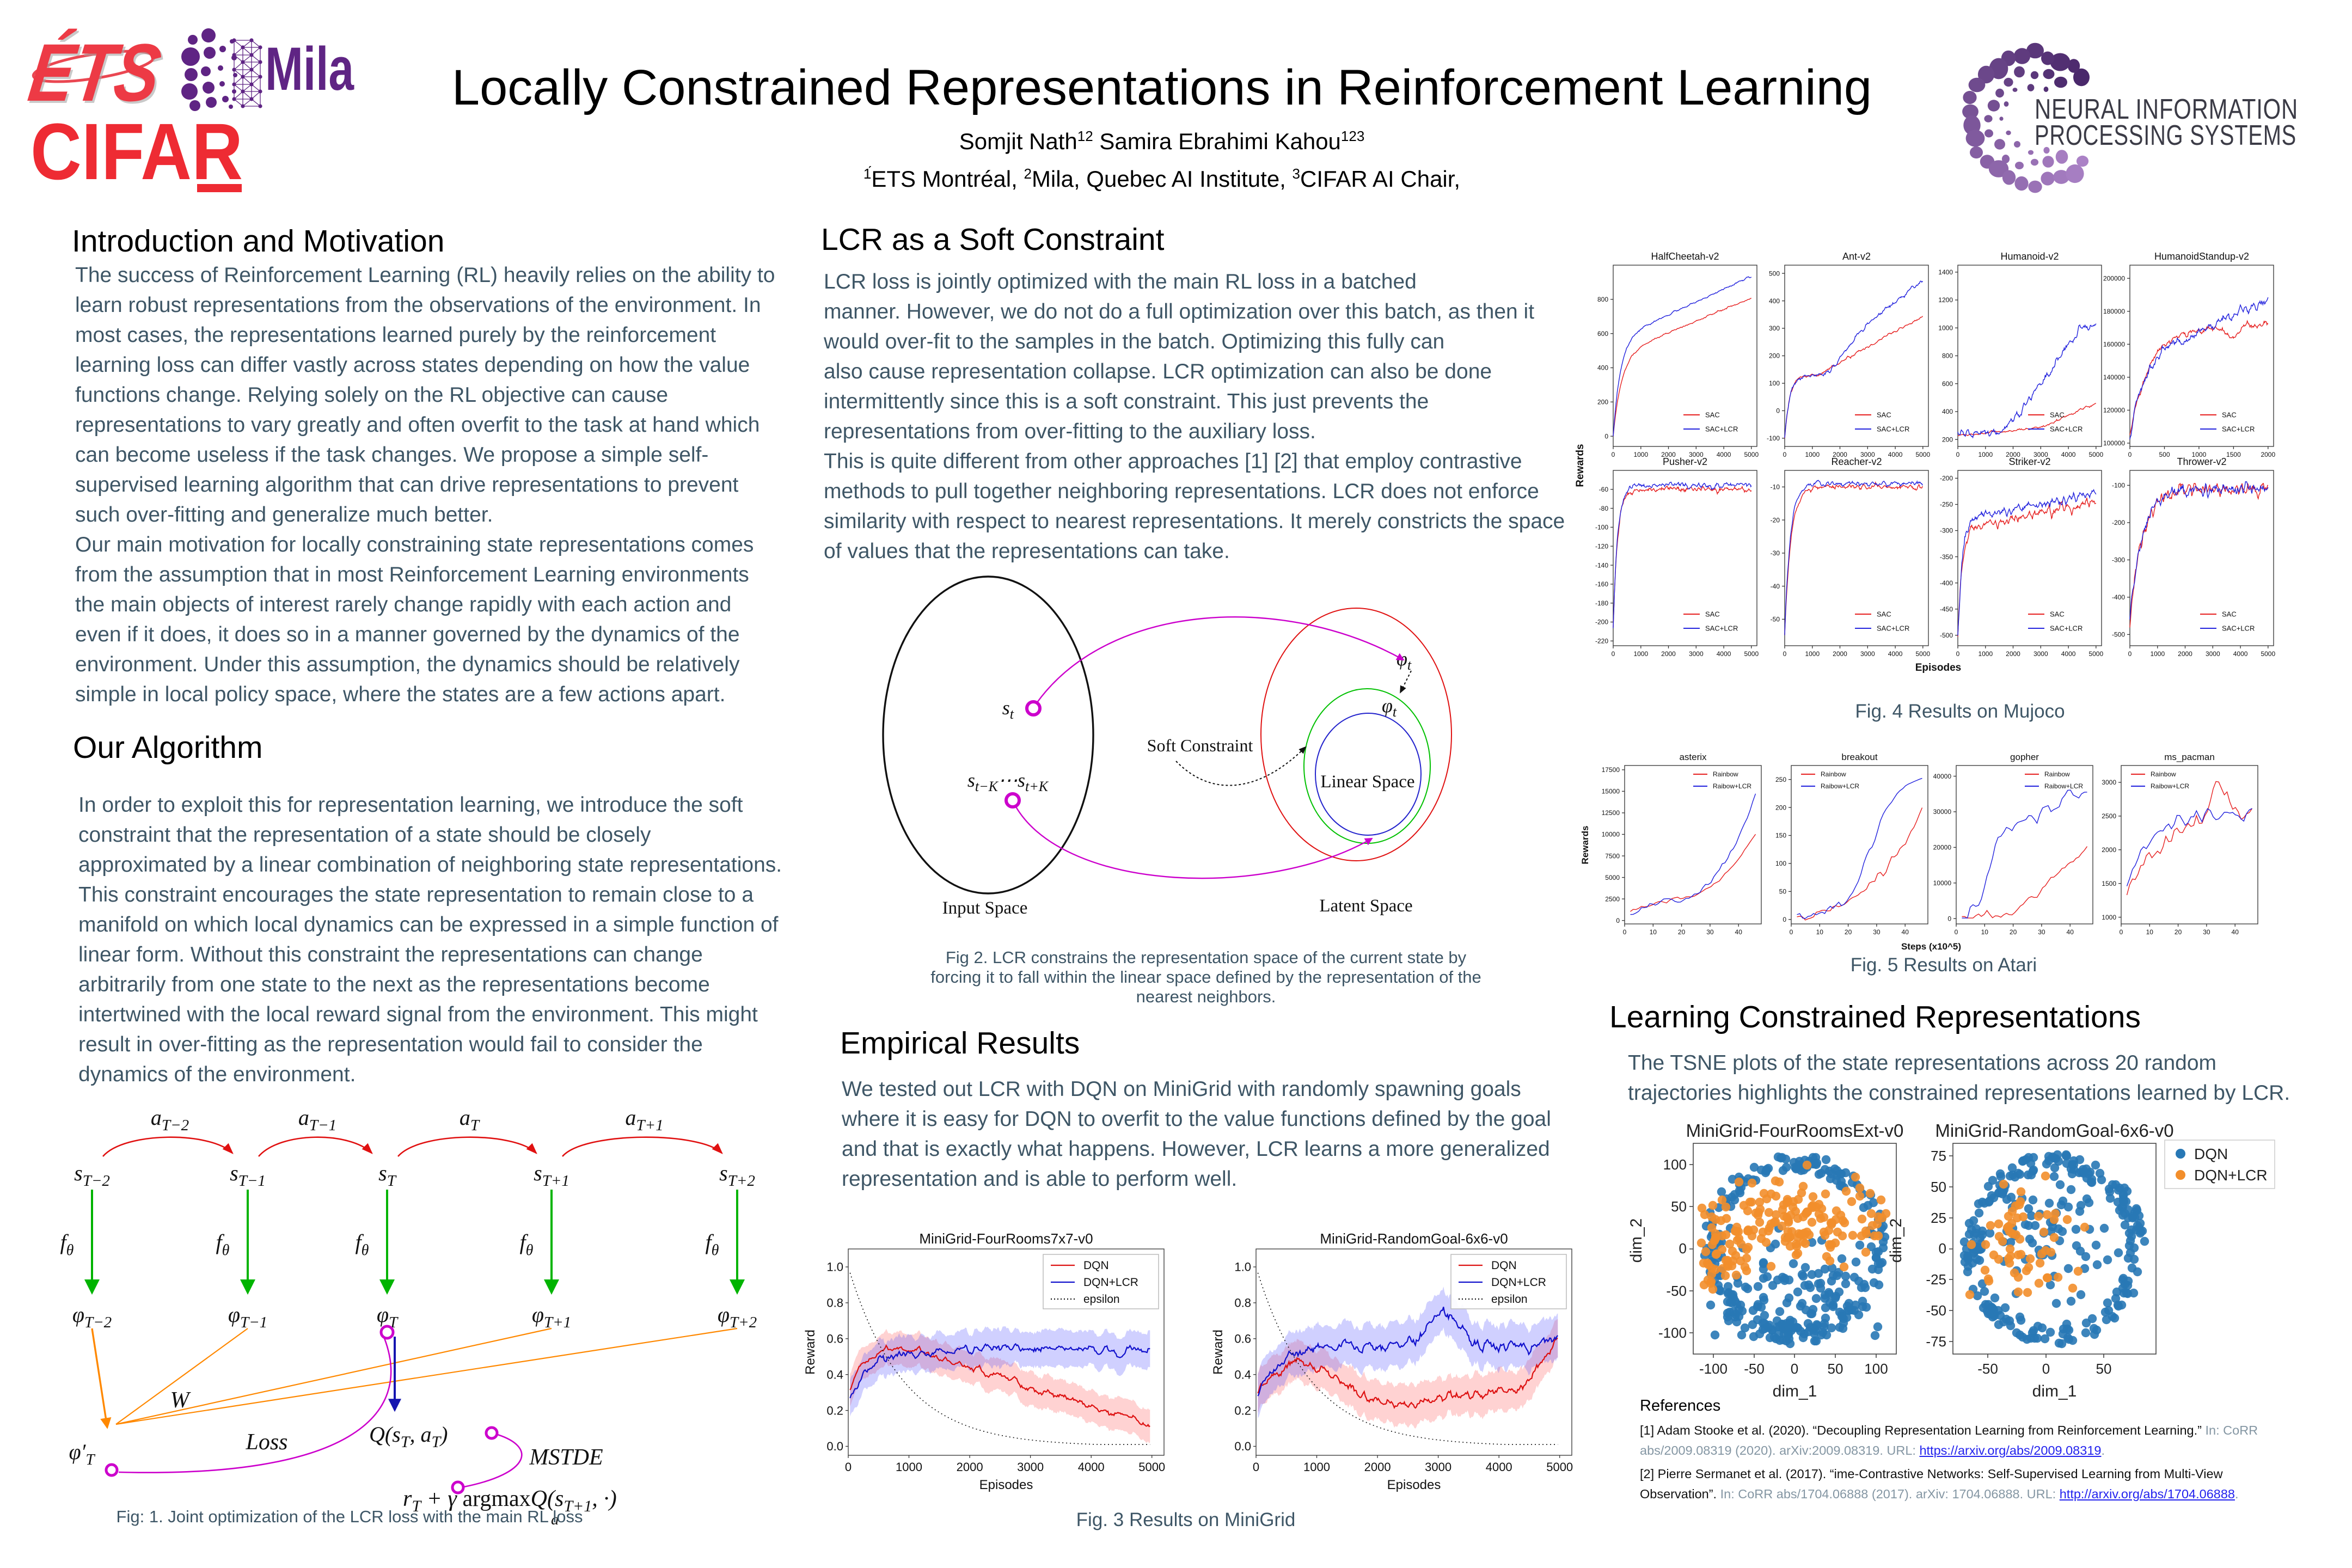  Describe the element at coordinates (1611, 770) in the screenshot. I see `svg-text: 17500` at that location.